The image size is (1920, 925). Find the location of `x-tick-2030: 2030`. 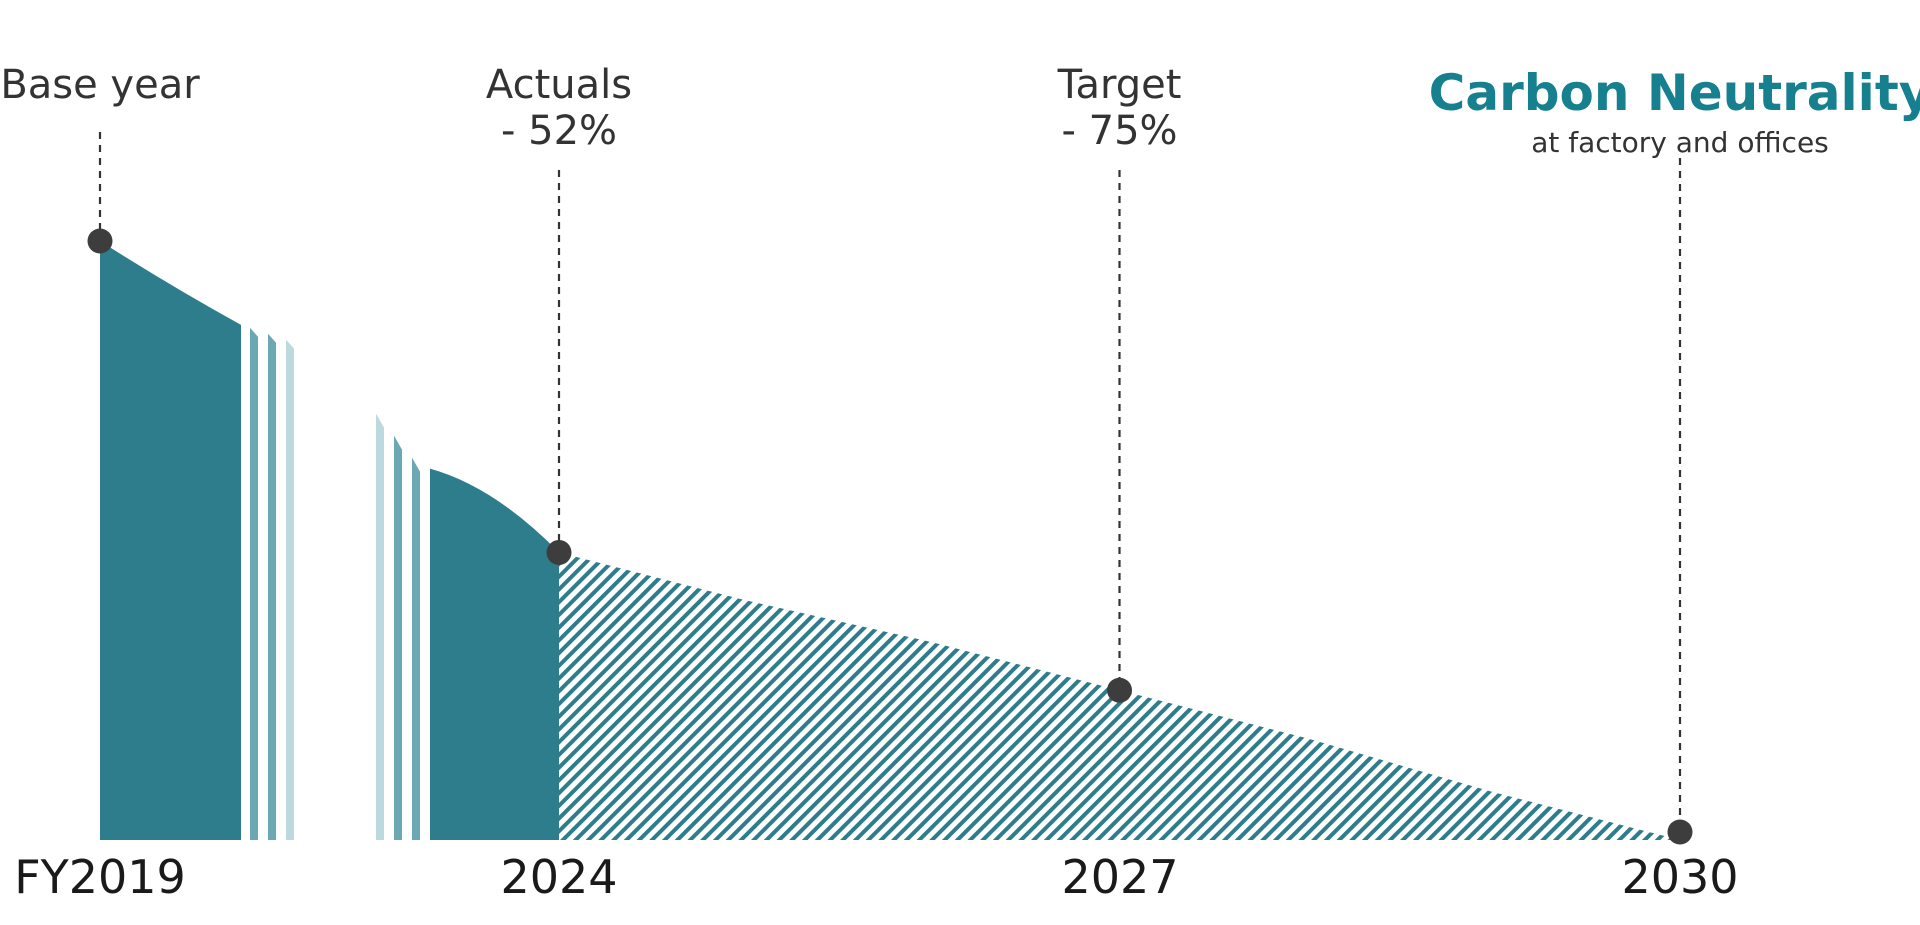

x-tick-2030: 2030 is located at coordinates (1679, 877).